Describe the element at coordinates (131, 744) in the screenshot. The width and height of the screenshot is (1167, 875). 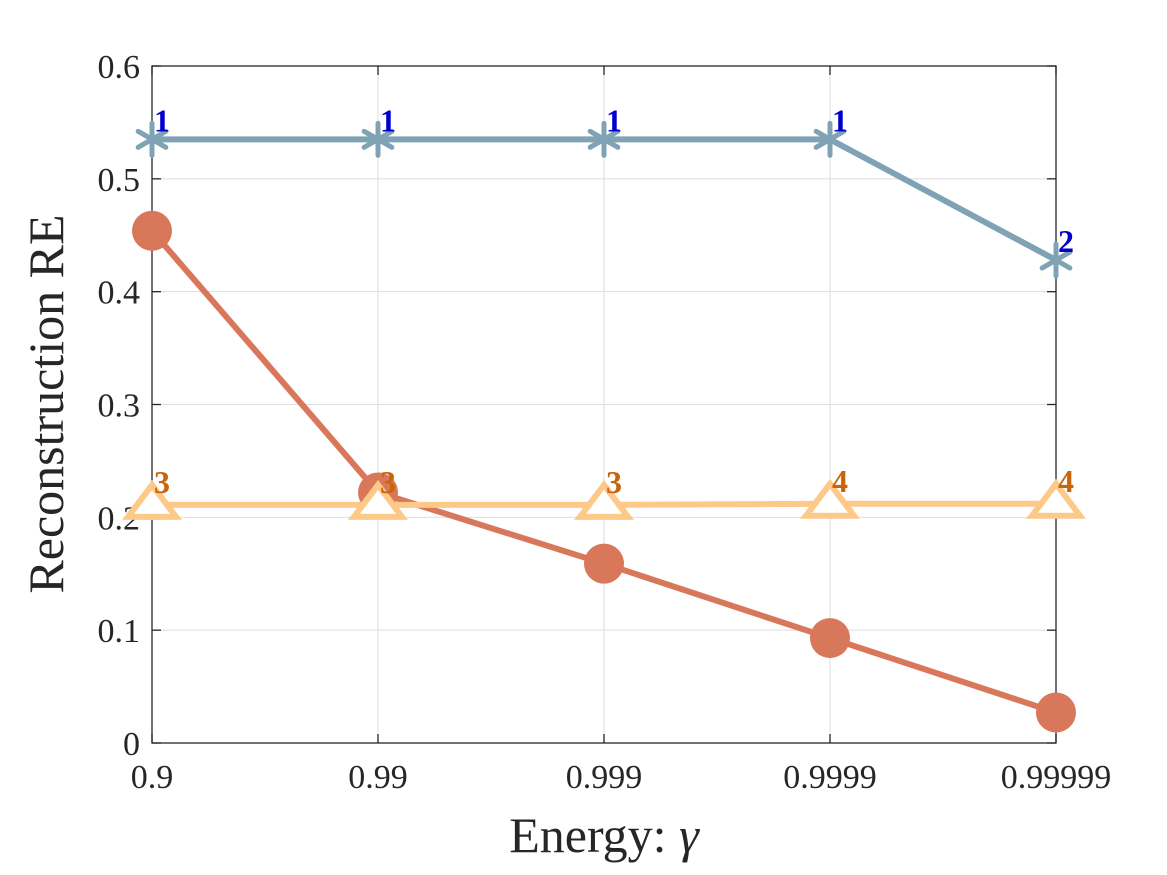
I see `y-tick-label: 0` at that location.